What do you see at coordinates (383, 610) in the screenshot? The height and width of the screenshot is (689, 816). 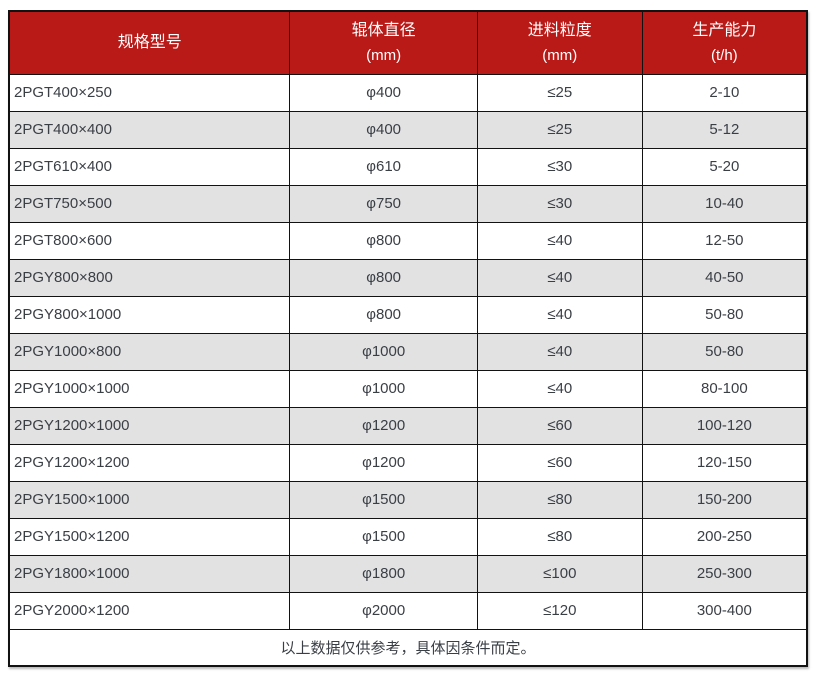 I see `roller-diameter-cell: φ2000` at bounding box center [383, 610].